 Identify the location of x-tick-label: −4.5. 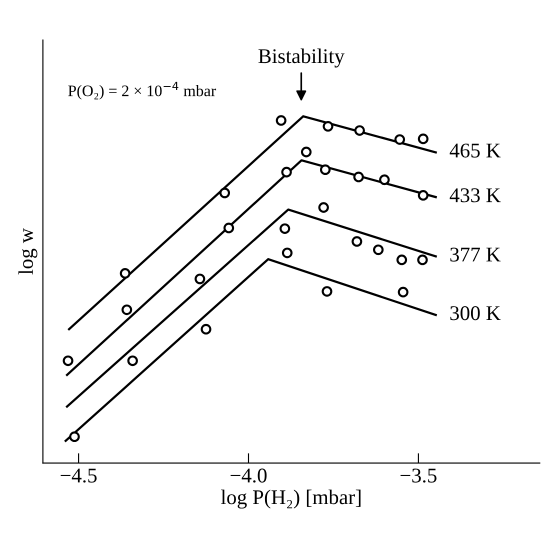
(78, 475).